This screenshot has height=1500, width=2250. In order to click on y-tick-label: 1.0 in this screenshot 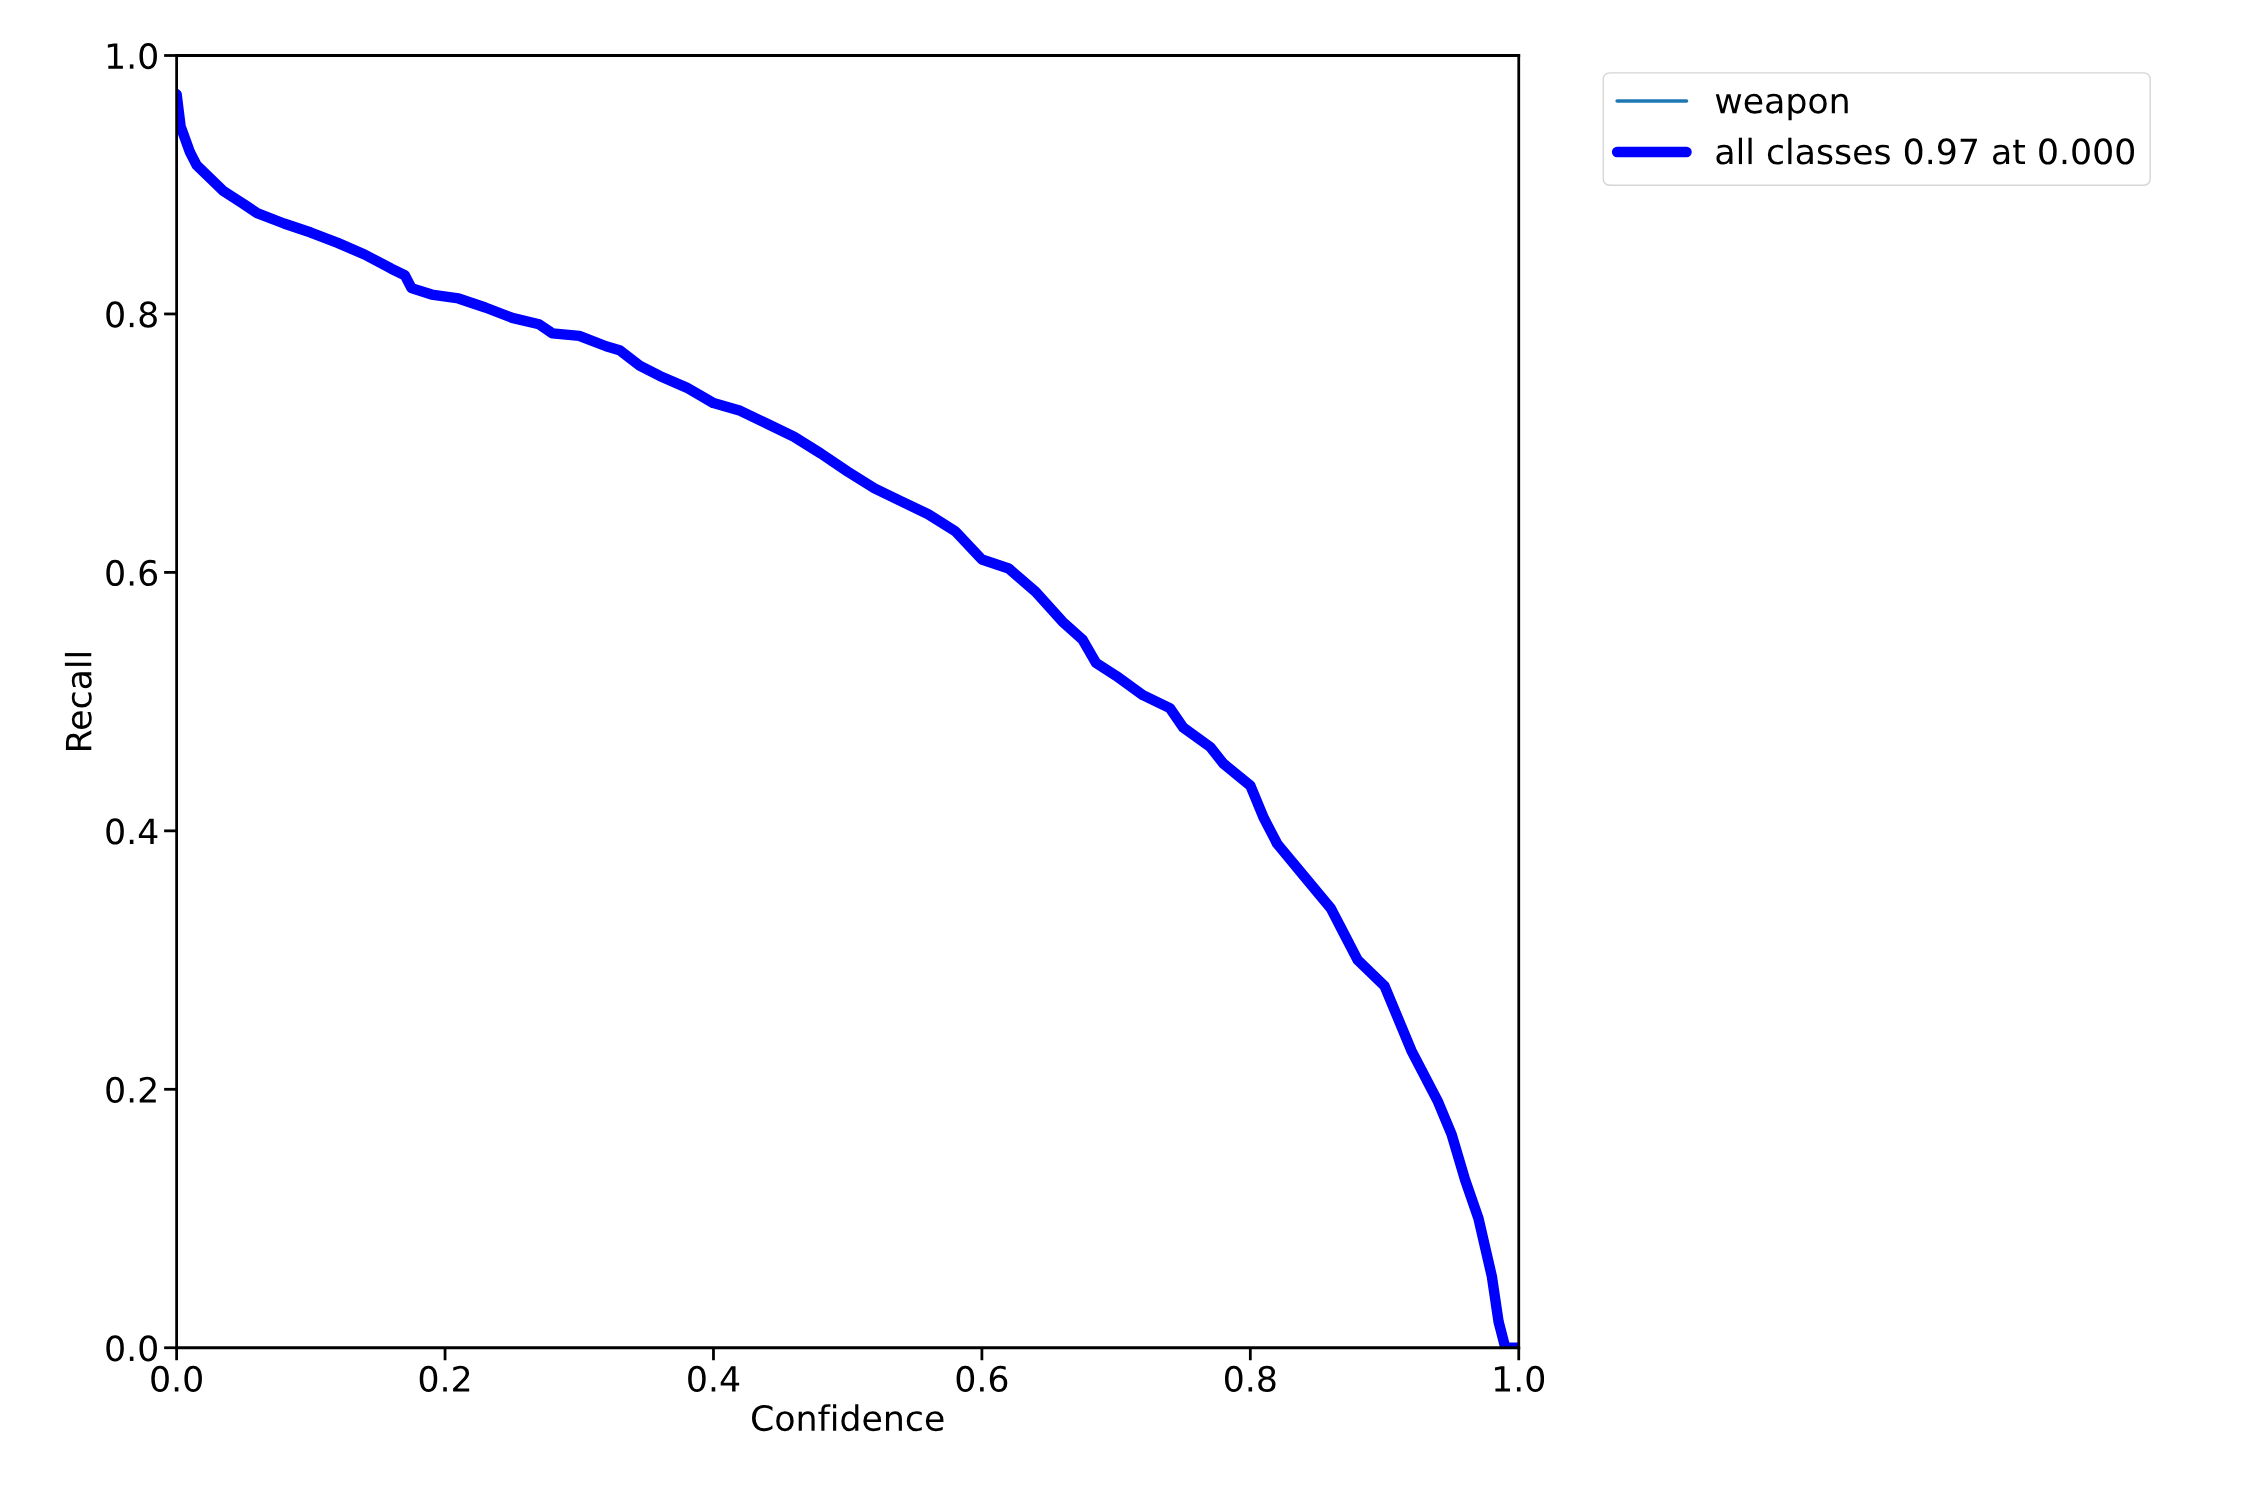, I will do `click(132, 56)`.